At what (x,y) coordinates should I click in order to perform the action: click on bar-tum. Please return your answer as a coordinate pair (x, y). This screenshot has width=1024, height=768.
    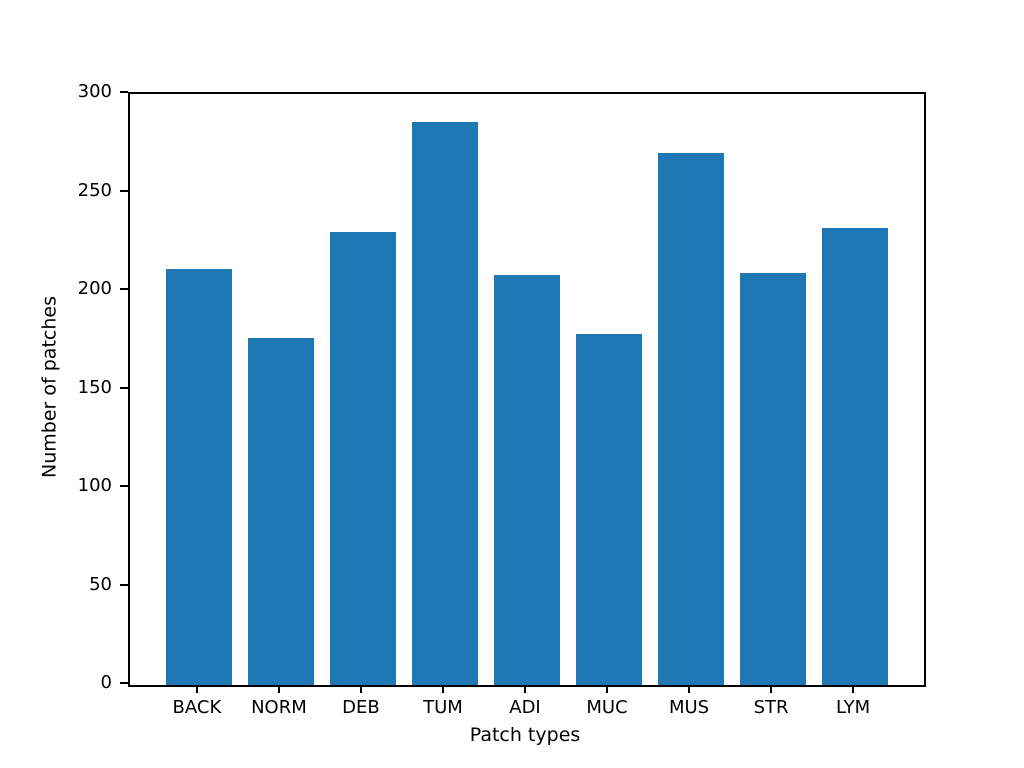
    Looking at the image, I should click on (445, 403).